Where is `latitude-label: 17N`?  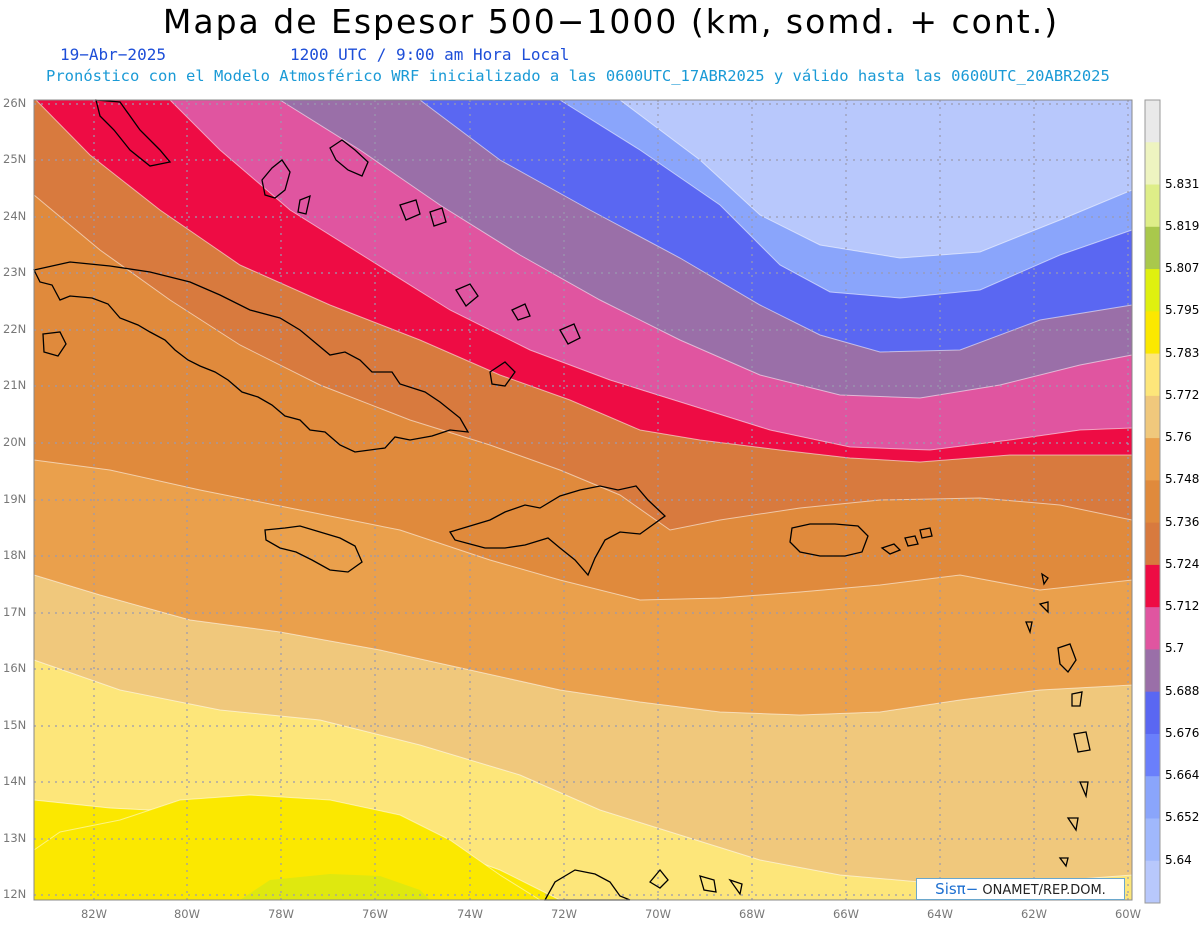
latitude-label: 17N is located at coordinates (15, 612).